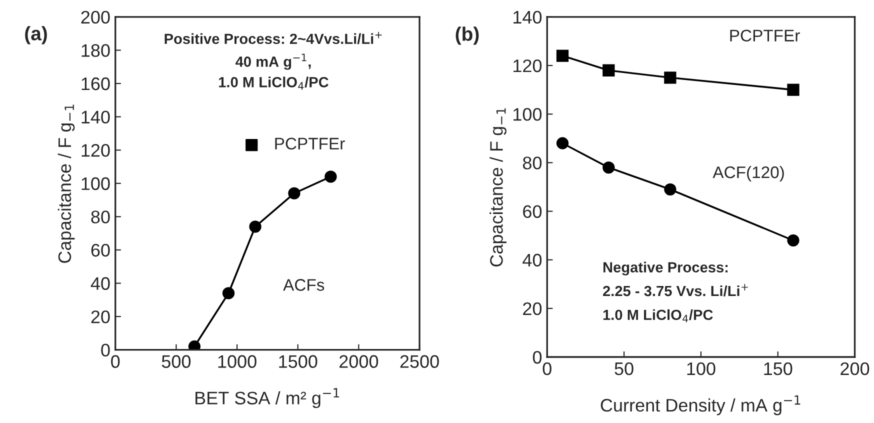 Image resolution: width=874 pixels, height=423 pixels. What do you see at coordinates (855, 369) in the screenshot?
I see `x-tick-label: 200` at bounding box center [855, 369].